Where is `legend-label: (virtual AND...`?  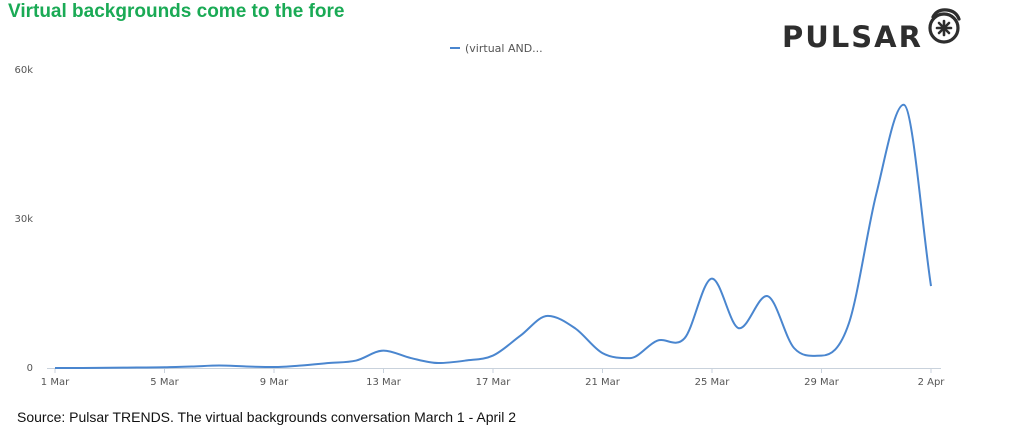 legend-label: (virtual AND... is located at coordinates (504, 48).